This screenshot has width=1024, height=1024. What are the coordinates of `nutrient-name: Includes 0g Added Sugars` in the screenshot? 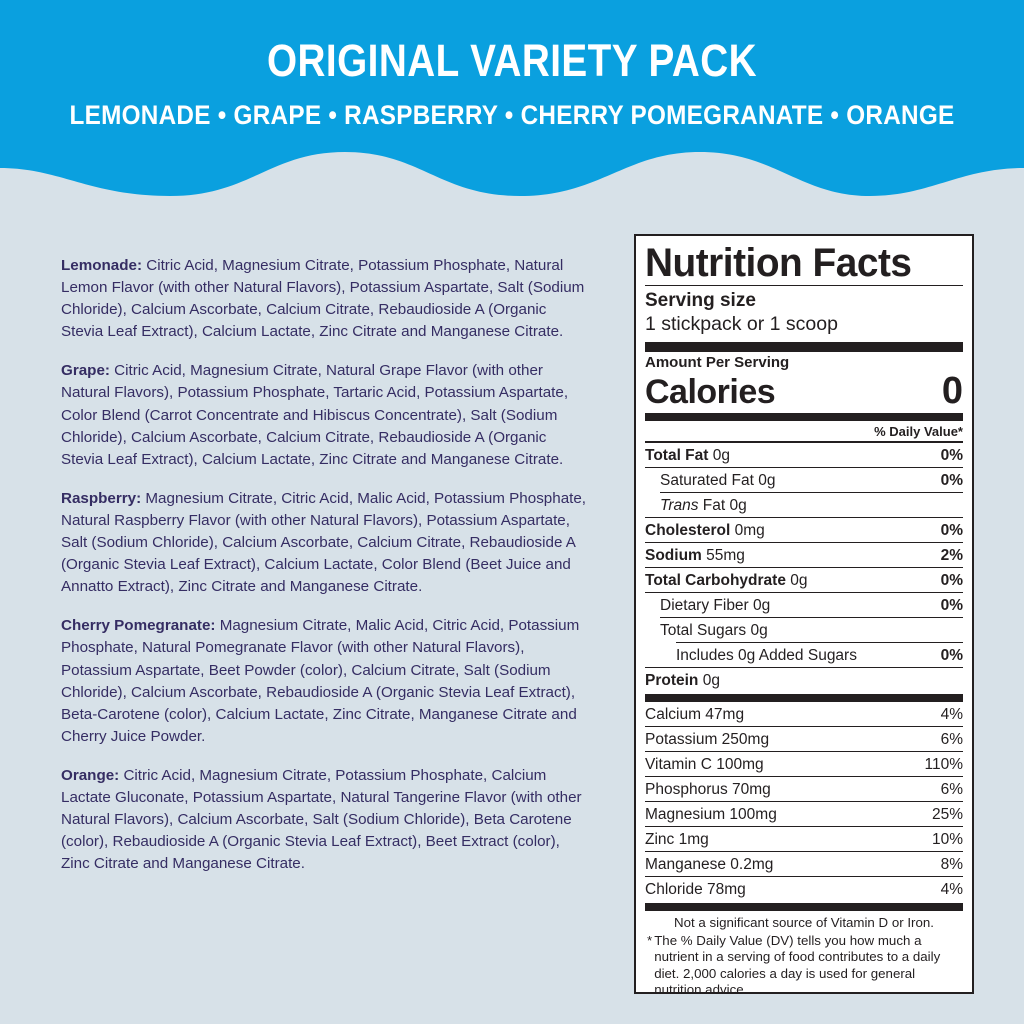 It's located at (766, 655).